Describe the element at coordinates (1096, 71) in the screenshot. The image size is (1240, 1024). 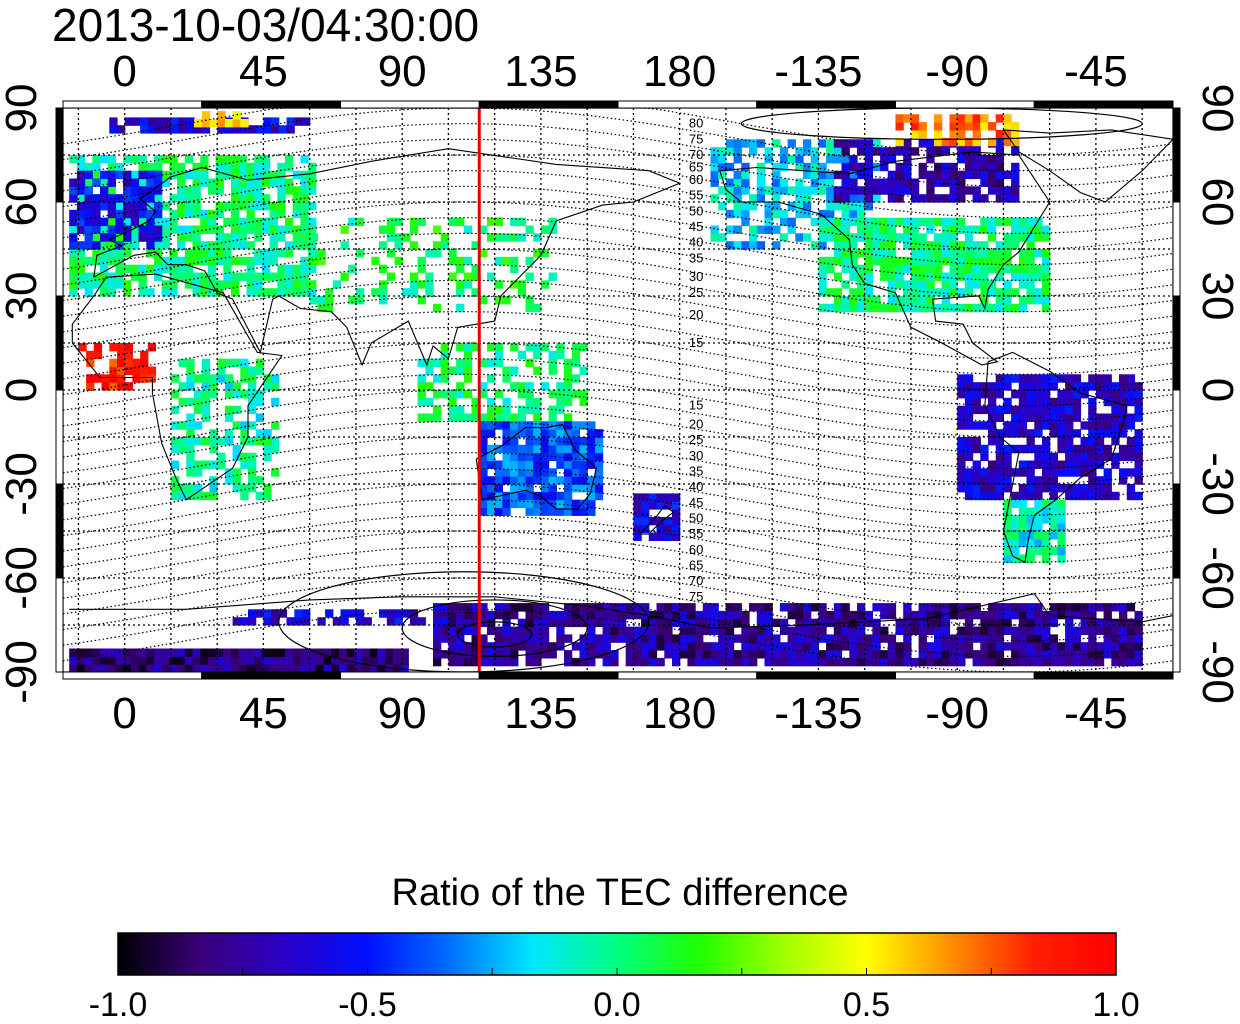
I see `x-tick-label-top: -45` at that location.